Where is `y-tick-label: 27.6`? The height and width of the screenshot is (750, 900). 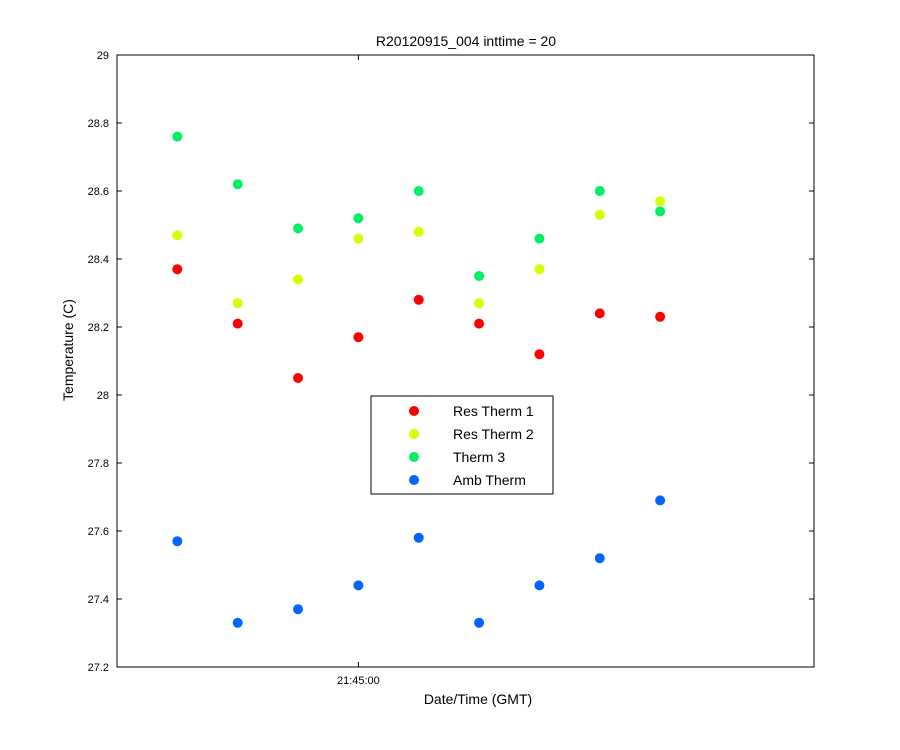 y-tick-label: 27.6 is located at coordinates (98, 532).